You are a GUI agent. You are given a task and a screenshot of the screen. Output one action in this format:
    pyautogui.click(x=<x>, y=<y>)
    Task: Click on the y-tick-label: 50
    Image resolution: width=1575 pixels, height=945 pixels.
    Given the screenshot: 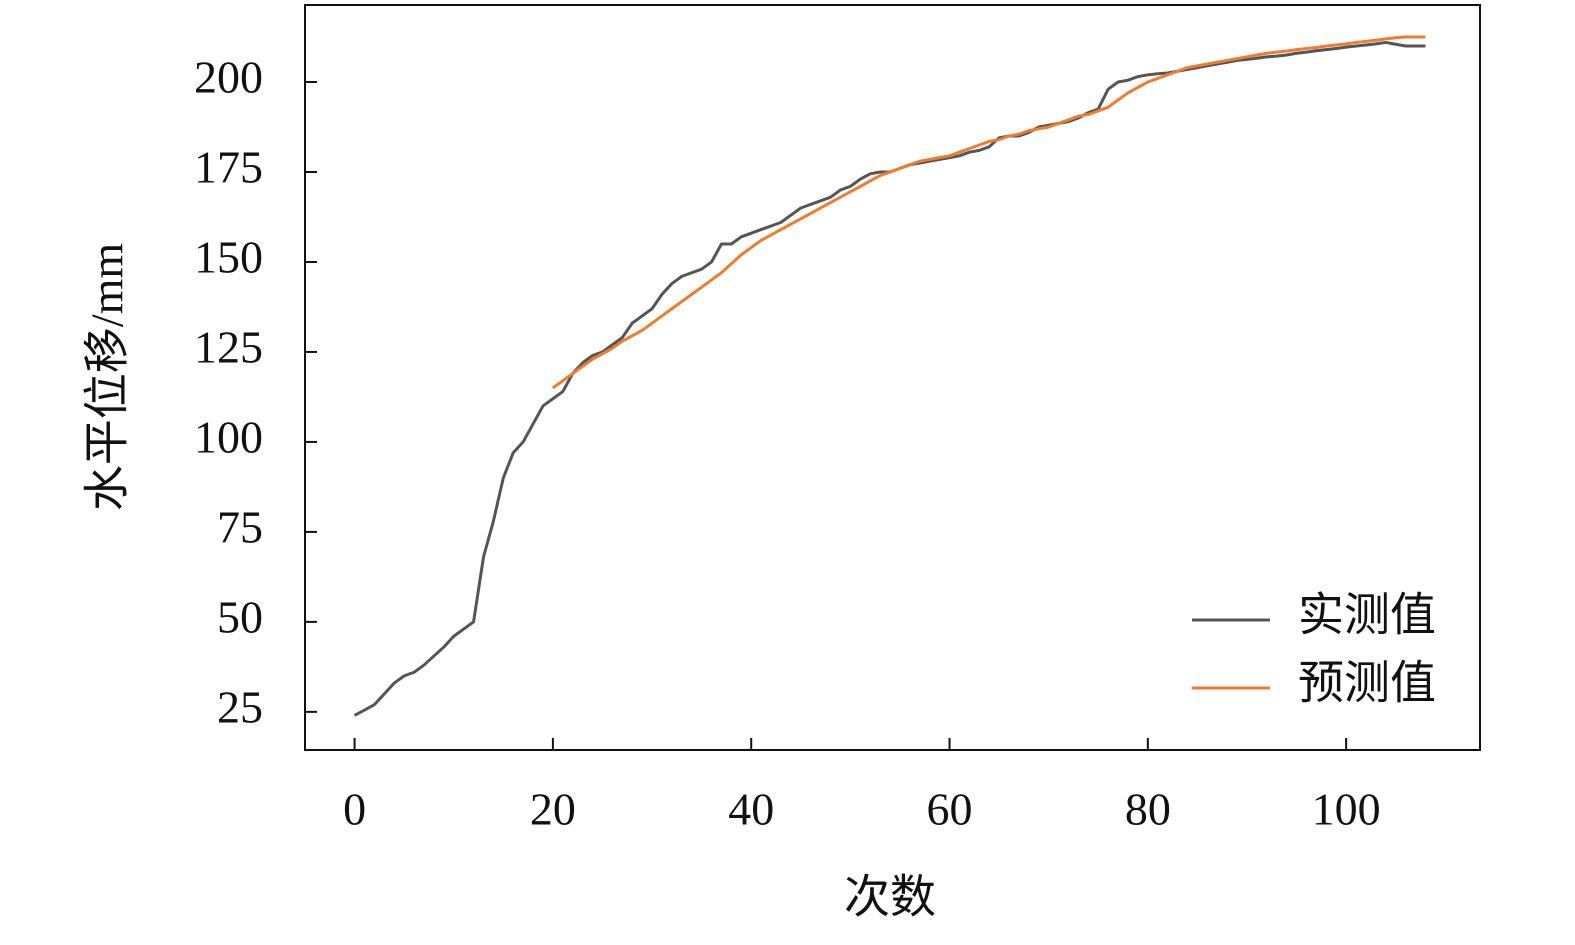 What is the action you would take?
    pyautogui.click(x=240, y=616)
    